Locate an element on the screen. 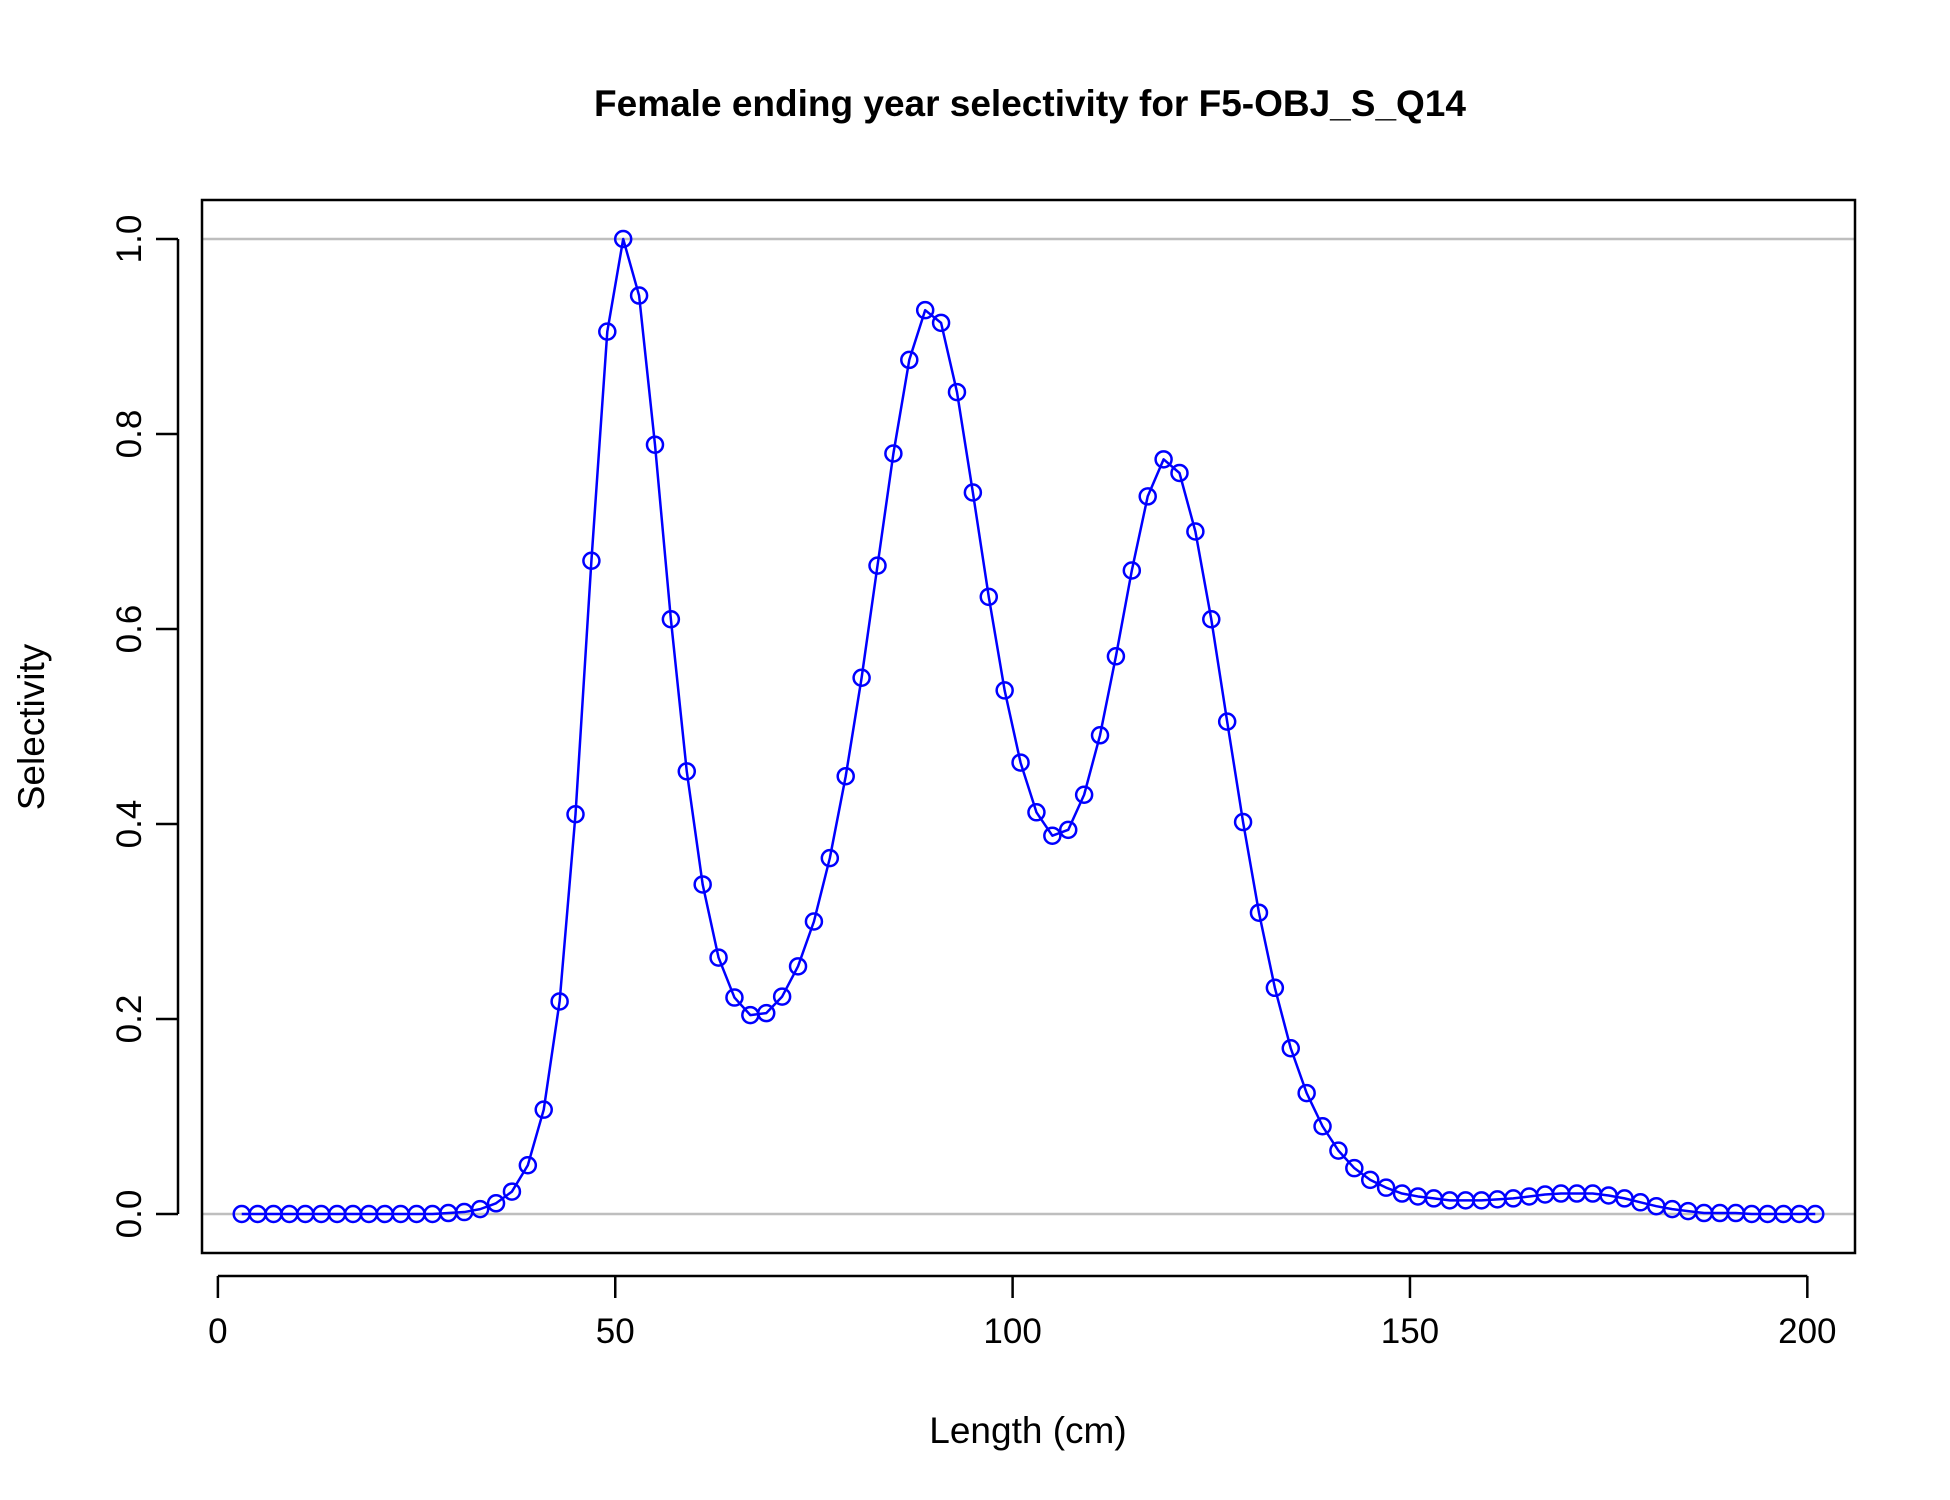 The width and height of the screenshot is (1950, 1500). x-tick-label: 50 is located at coordinates (615, 1331).